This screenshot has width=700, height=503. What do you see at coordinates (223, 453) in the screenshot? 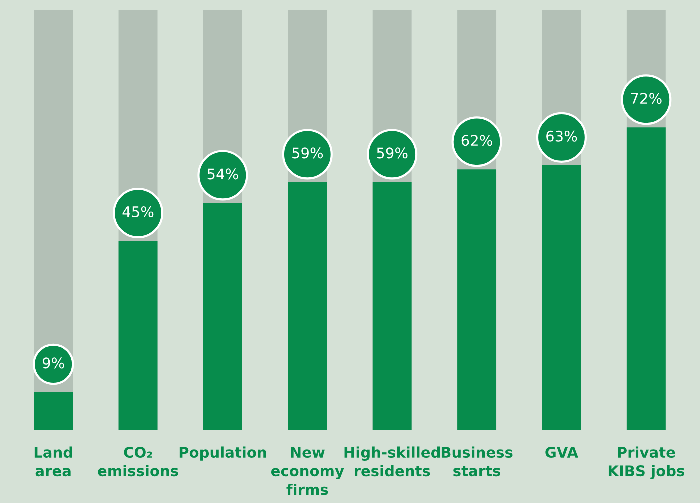
I see `x-tick-label: Population` at bounding box center [223, 453].